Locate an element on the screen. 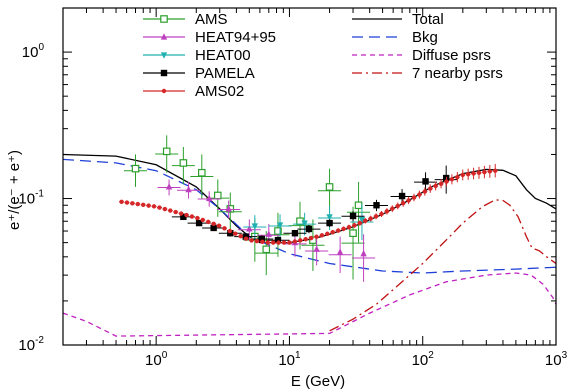 This screenshot has width=573, height=391. legend-label: HEAT00 is located at coordinates (223, 55).